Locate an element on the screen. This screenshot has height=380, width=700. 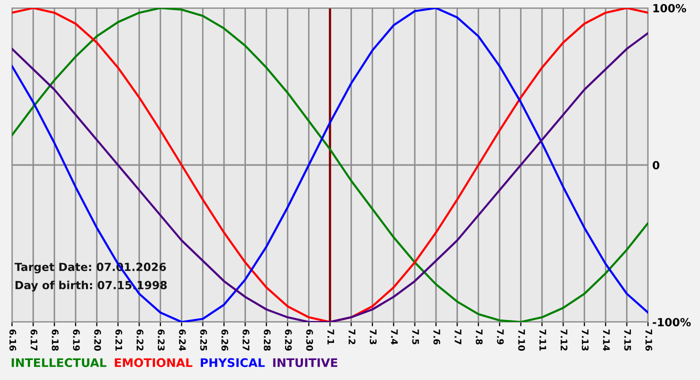
text: INTUITIVE is located at coordinates (305, 363).